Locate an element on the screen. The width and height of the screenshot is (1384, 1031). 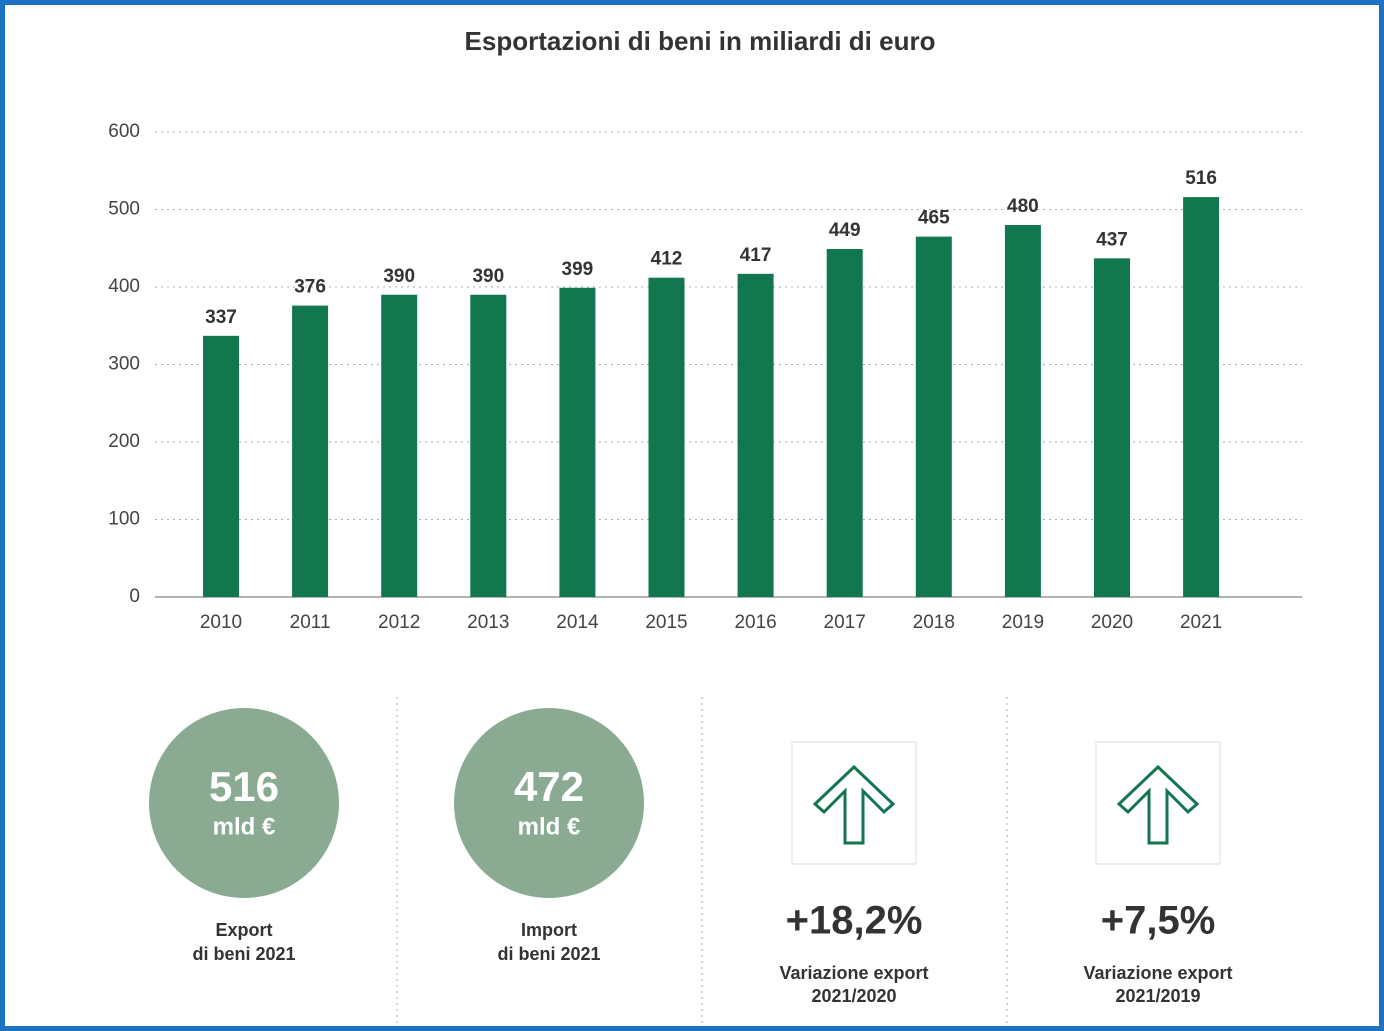
x-tick-label: 2021 is located at coordinates (1201, 622).